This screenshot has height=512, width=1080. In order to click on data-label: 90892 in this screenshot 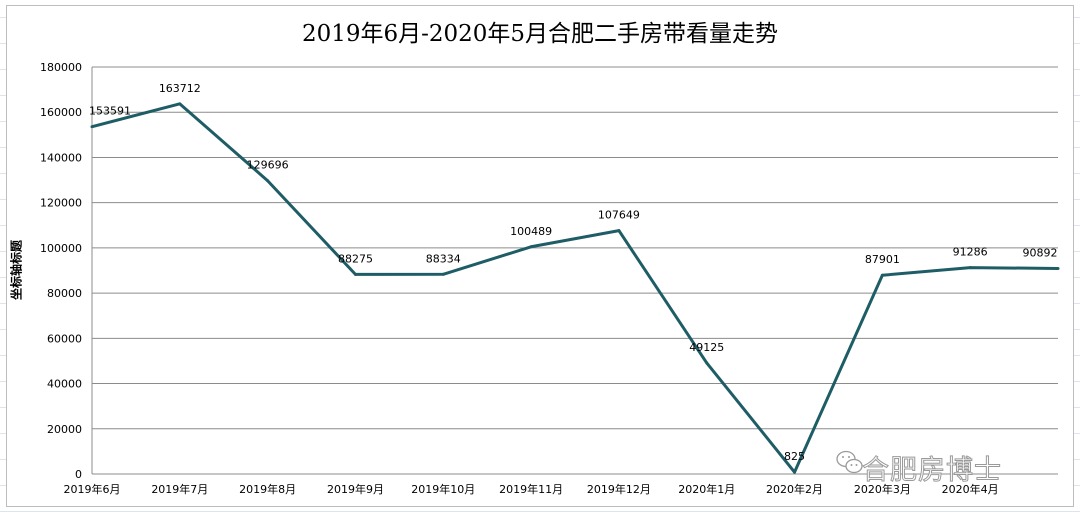, I will do `click(1040, 252)`.